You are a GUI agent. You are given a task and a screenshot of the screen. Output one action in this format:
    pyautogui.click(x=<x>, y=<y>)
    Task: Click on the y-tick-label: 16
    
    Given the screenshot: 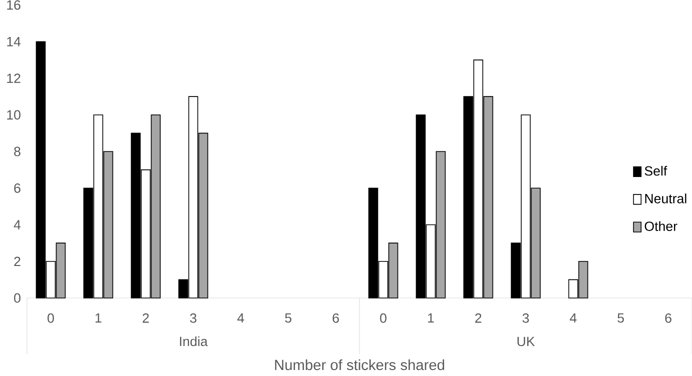 What is the action you would take?
    pyautogui.click(x=13, y=5)
    